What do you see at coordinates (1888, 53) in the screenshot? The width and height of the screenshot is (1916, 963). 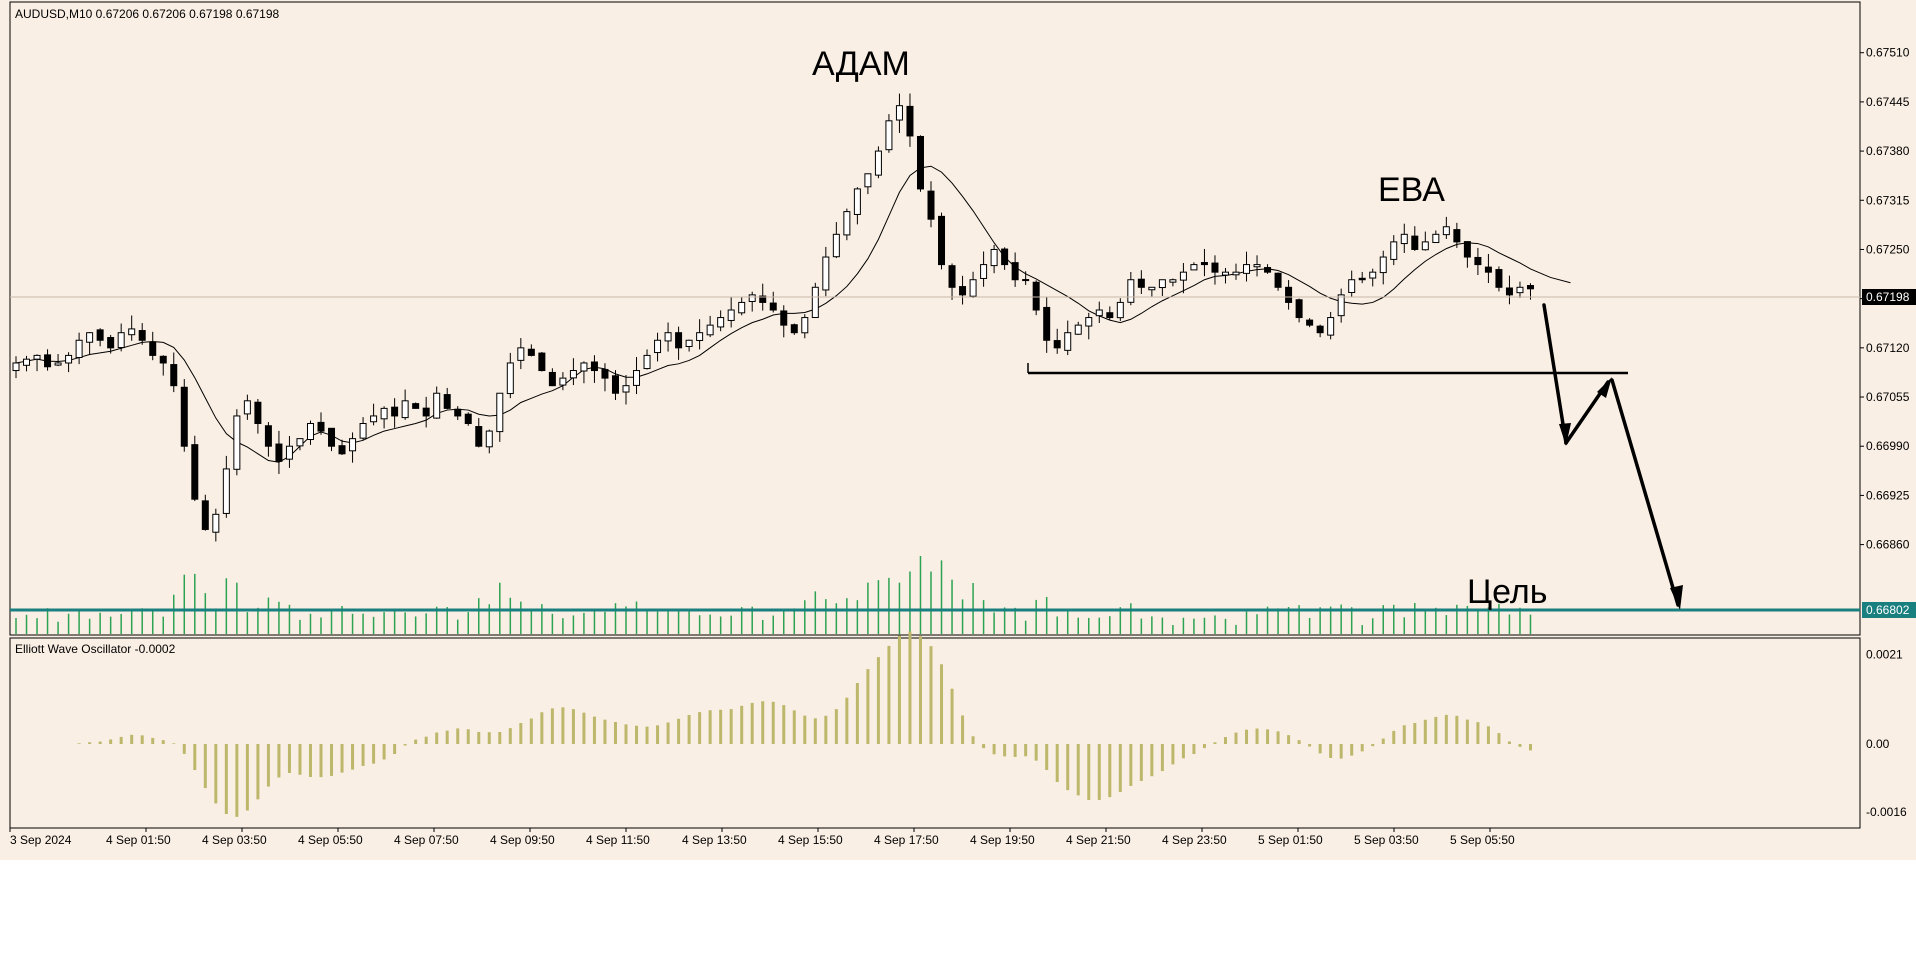 I see `price-tick-label: 0.67510` at bounding box center [1888, 53].